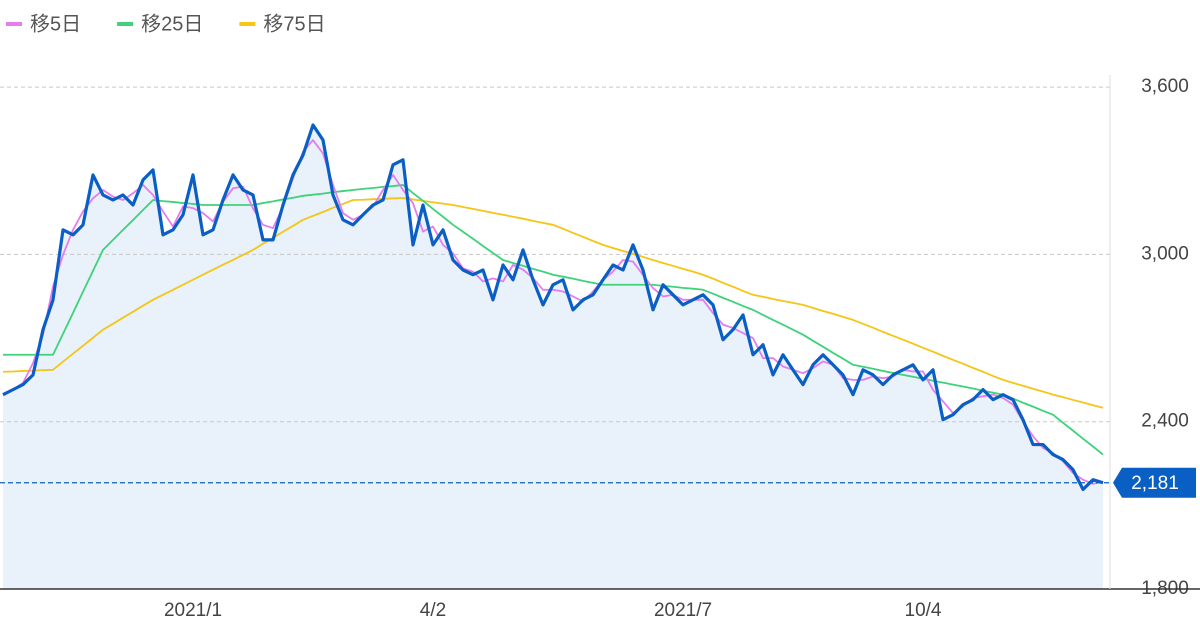 The image size is (1200, 631). I want to click on legend-label: 移25日, so click(172, 23).